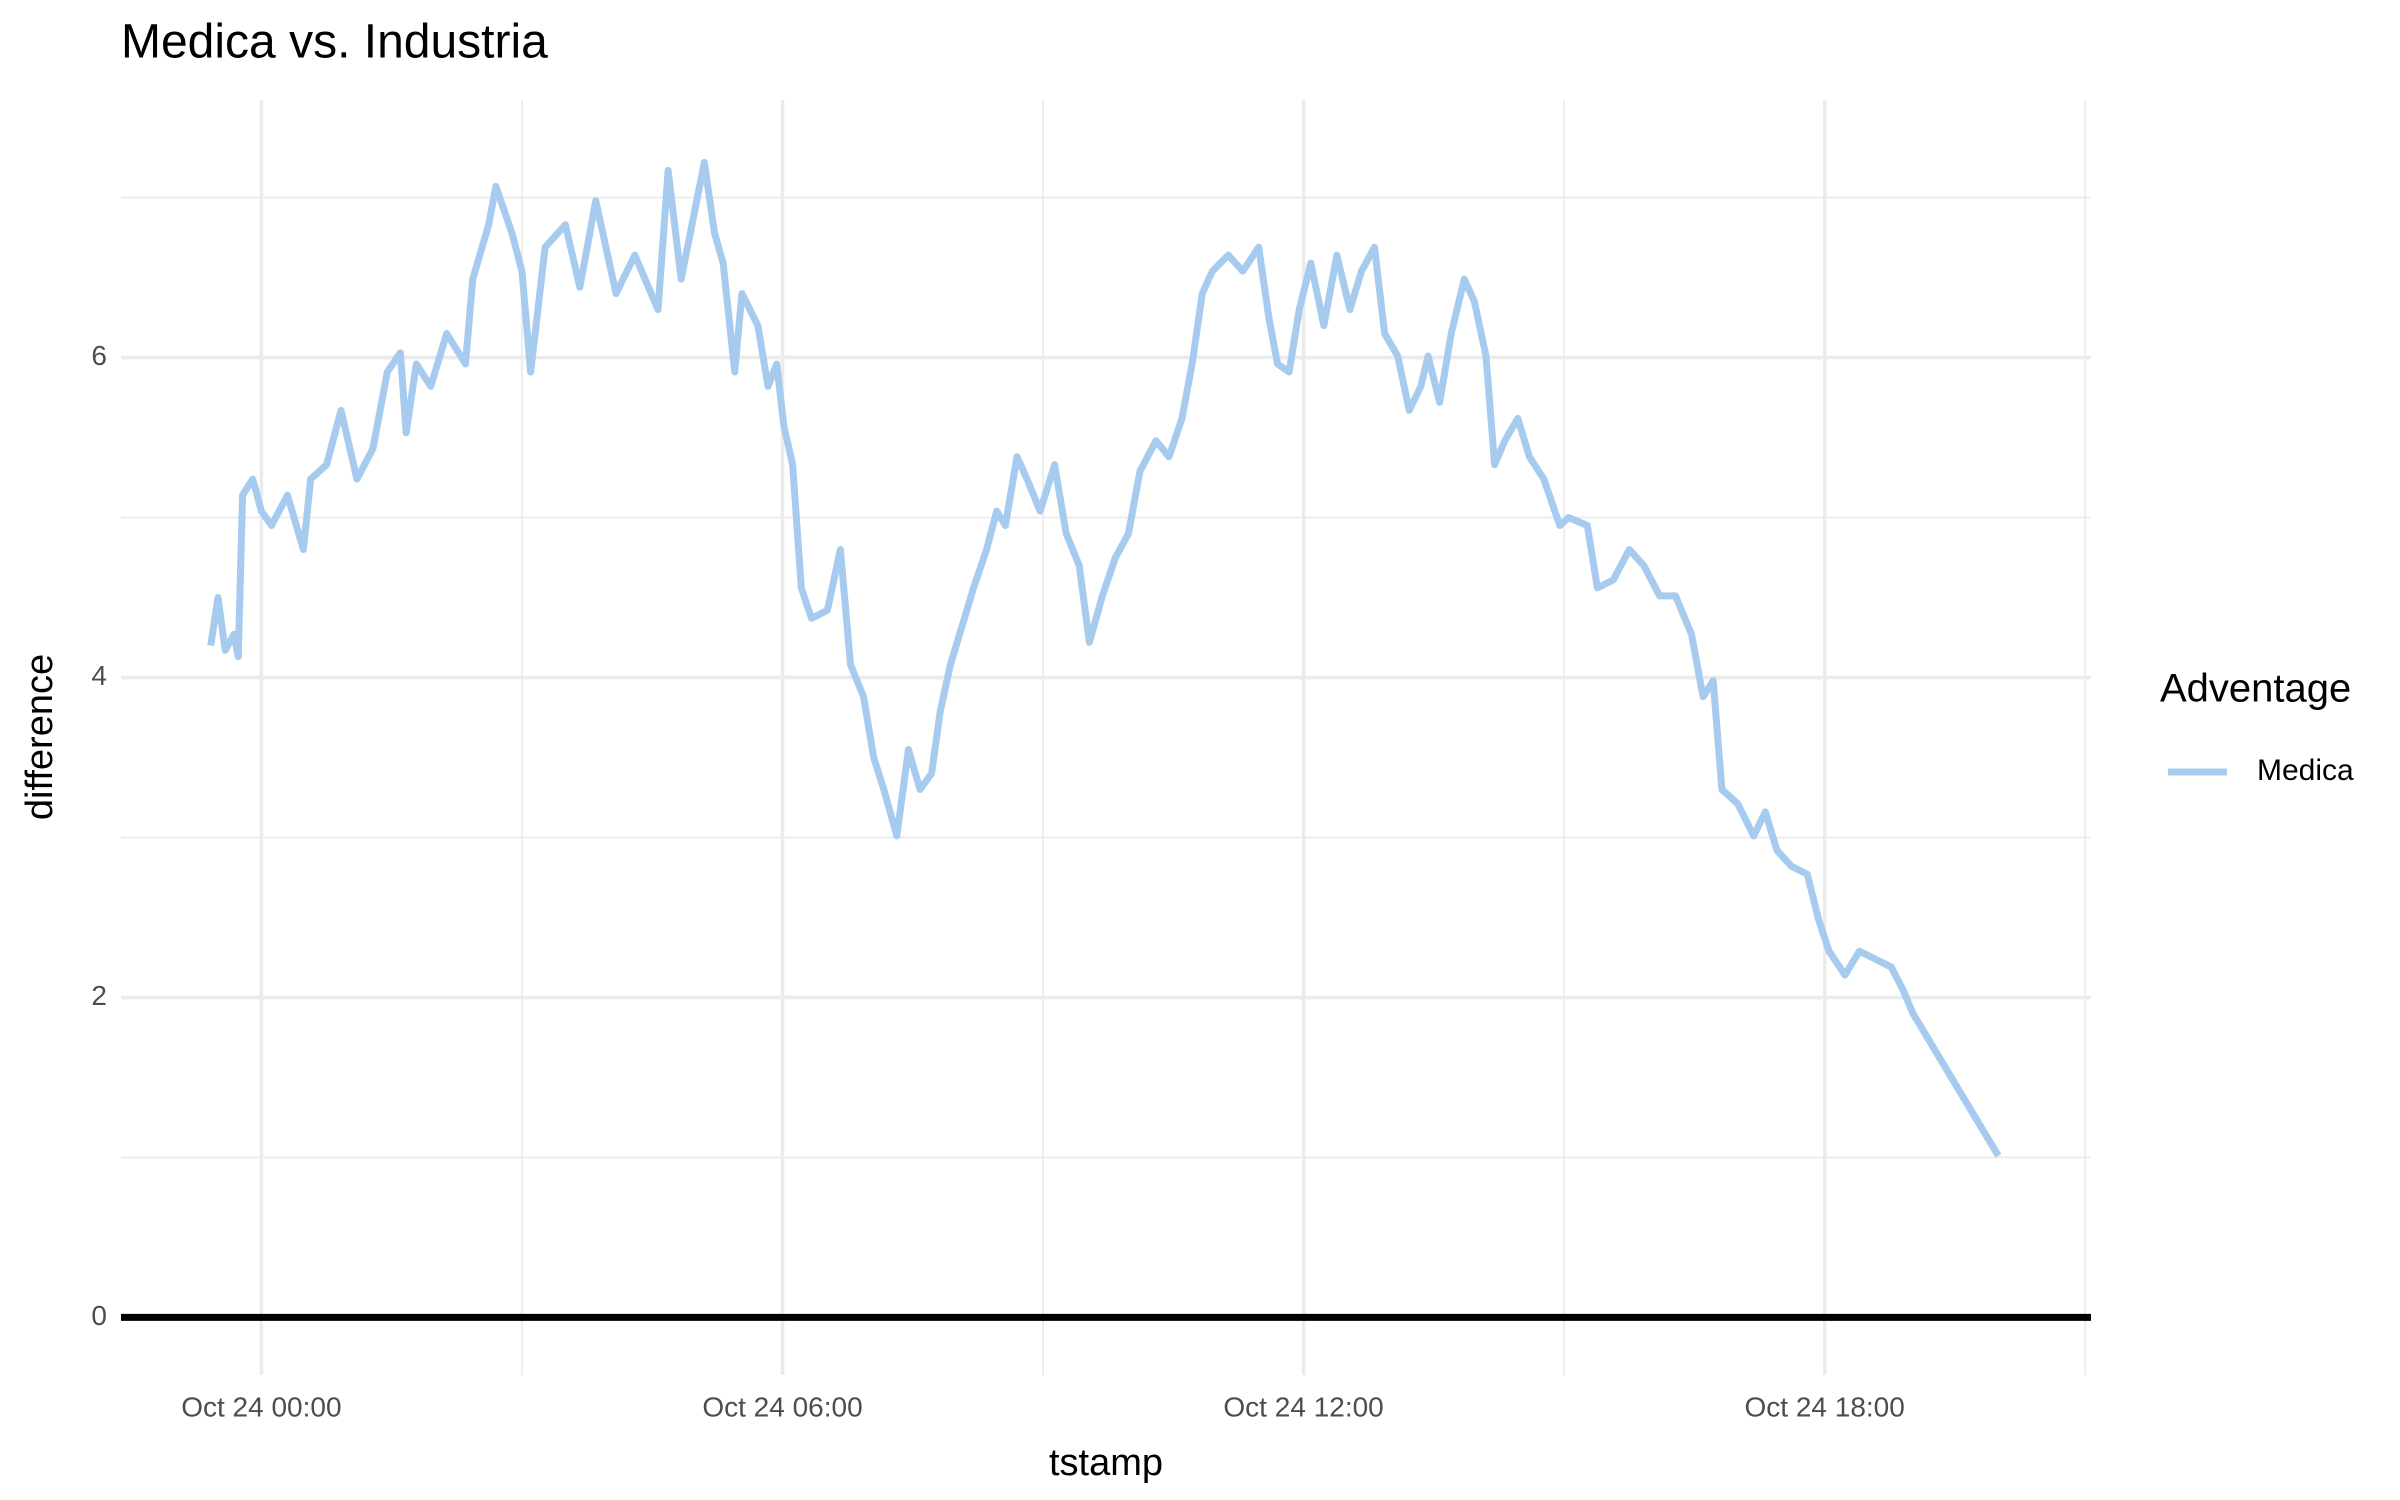 The height and width of the screenshot is (1500, 2400). What do you see at coordinates (782, 1406) in the screenshot?
I see `x-tick-label: Oct 24 06:00` at bounding box center [782, 1406].